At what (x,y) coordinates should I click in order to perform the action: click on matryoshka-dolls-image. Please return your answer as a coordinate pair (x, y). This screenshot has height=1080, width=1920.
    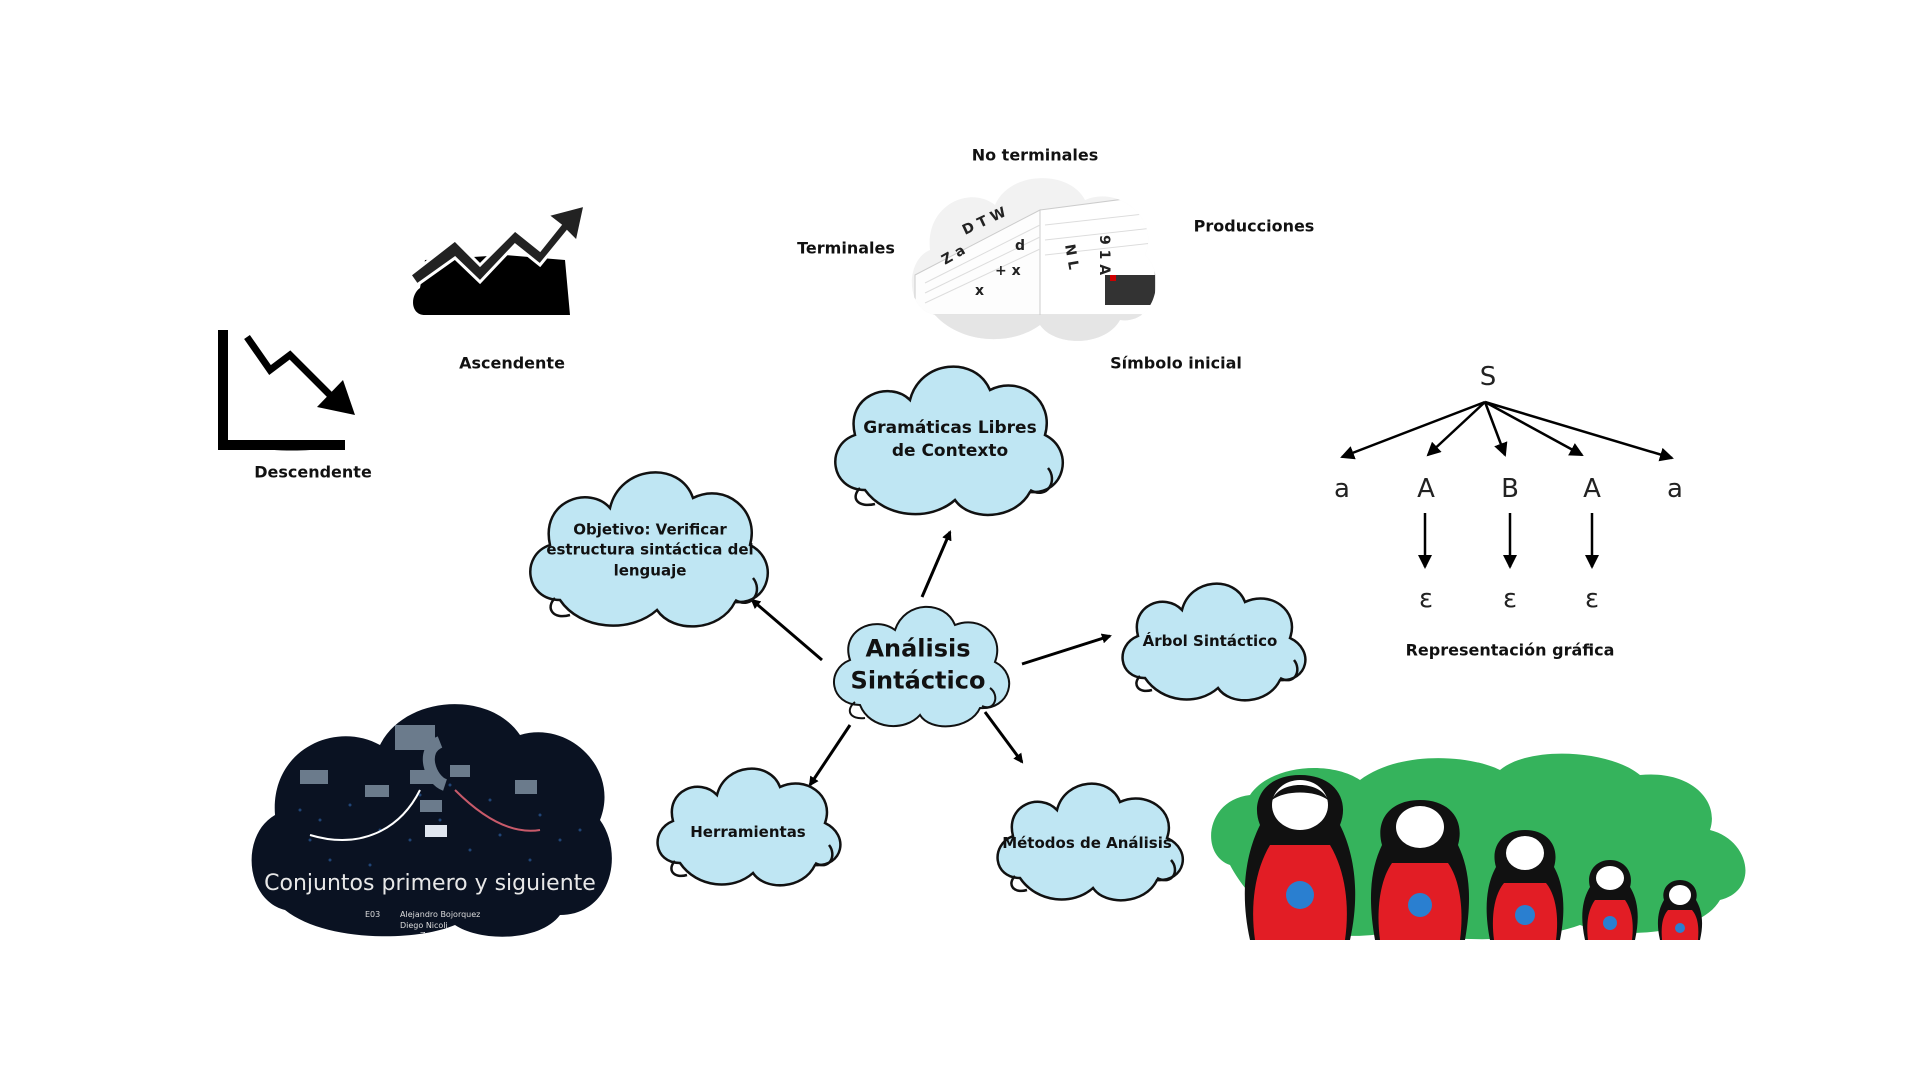
    Looking at the image, I should click on (1478, 846).